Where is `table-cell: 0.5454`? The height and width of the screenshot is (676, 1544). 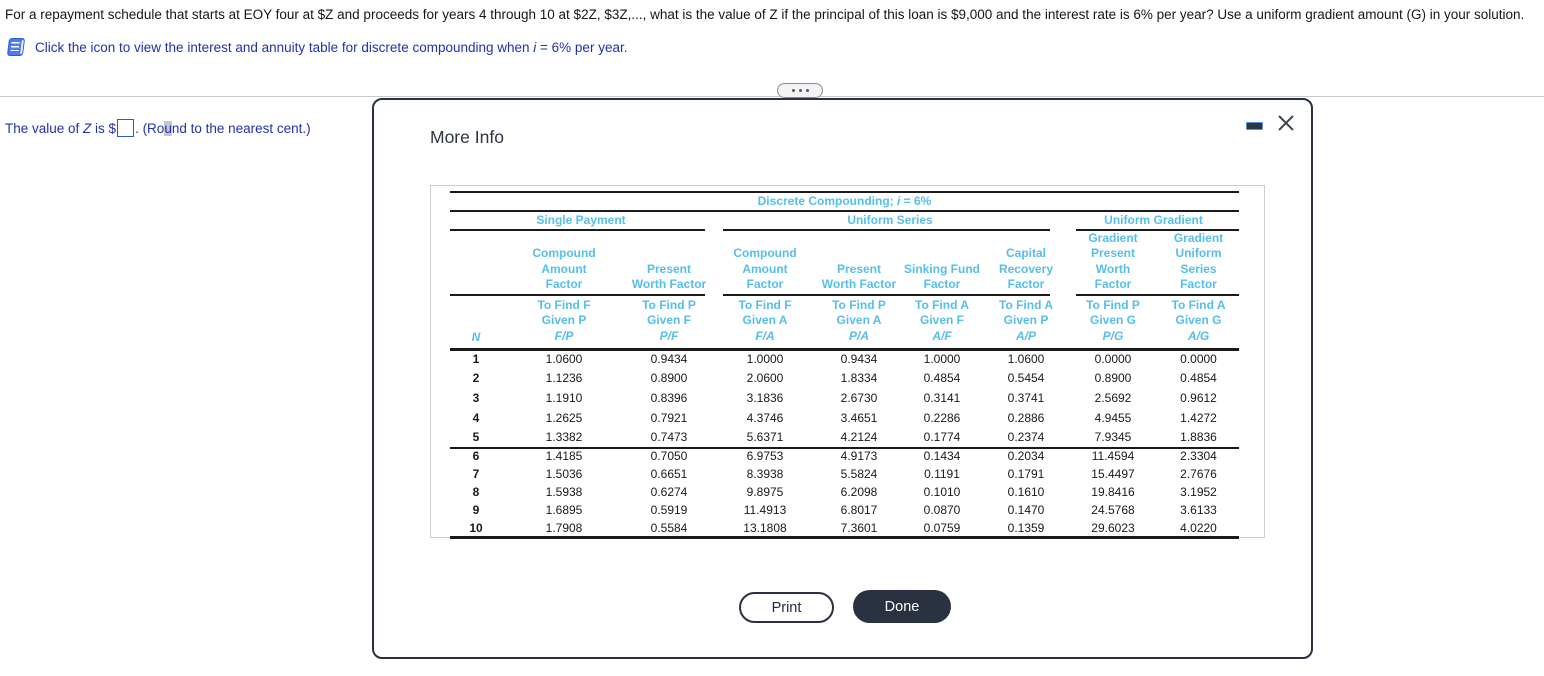
table-cell: 0.5454 is located at coordinates (1026, 378).